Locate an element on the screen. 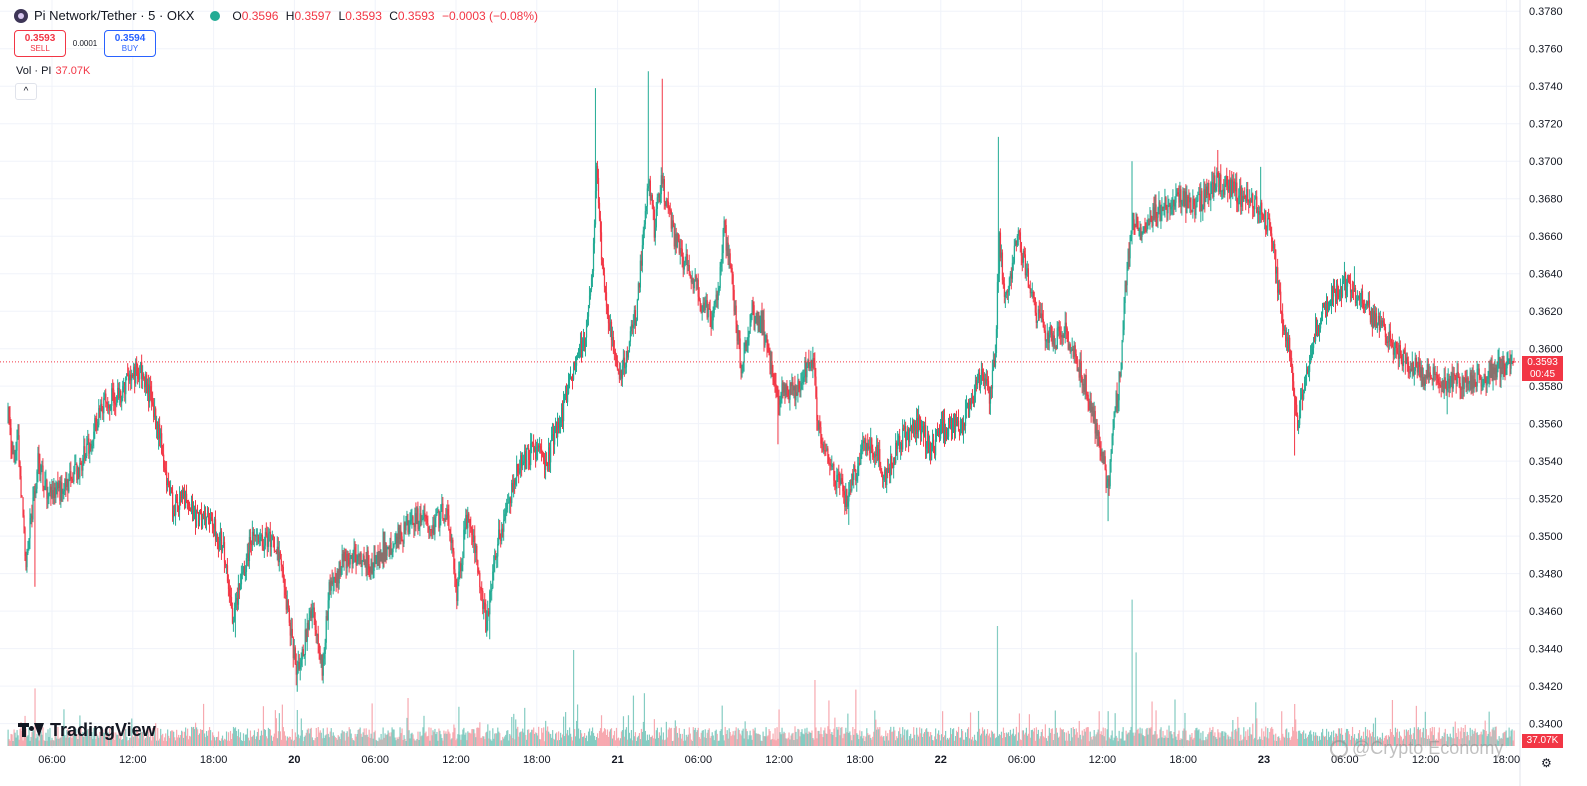 This screenshot has width=1587, height=786. volume-legend: Vol · PI 37.07K is located at coordinates (53, 71).